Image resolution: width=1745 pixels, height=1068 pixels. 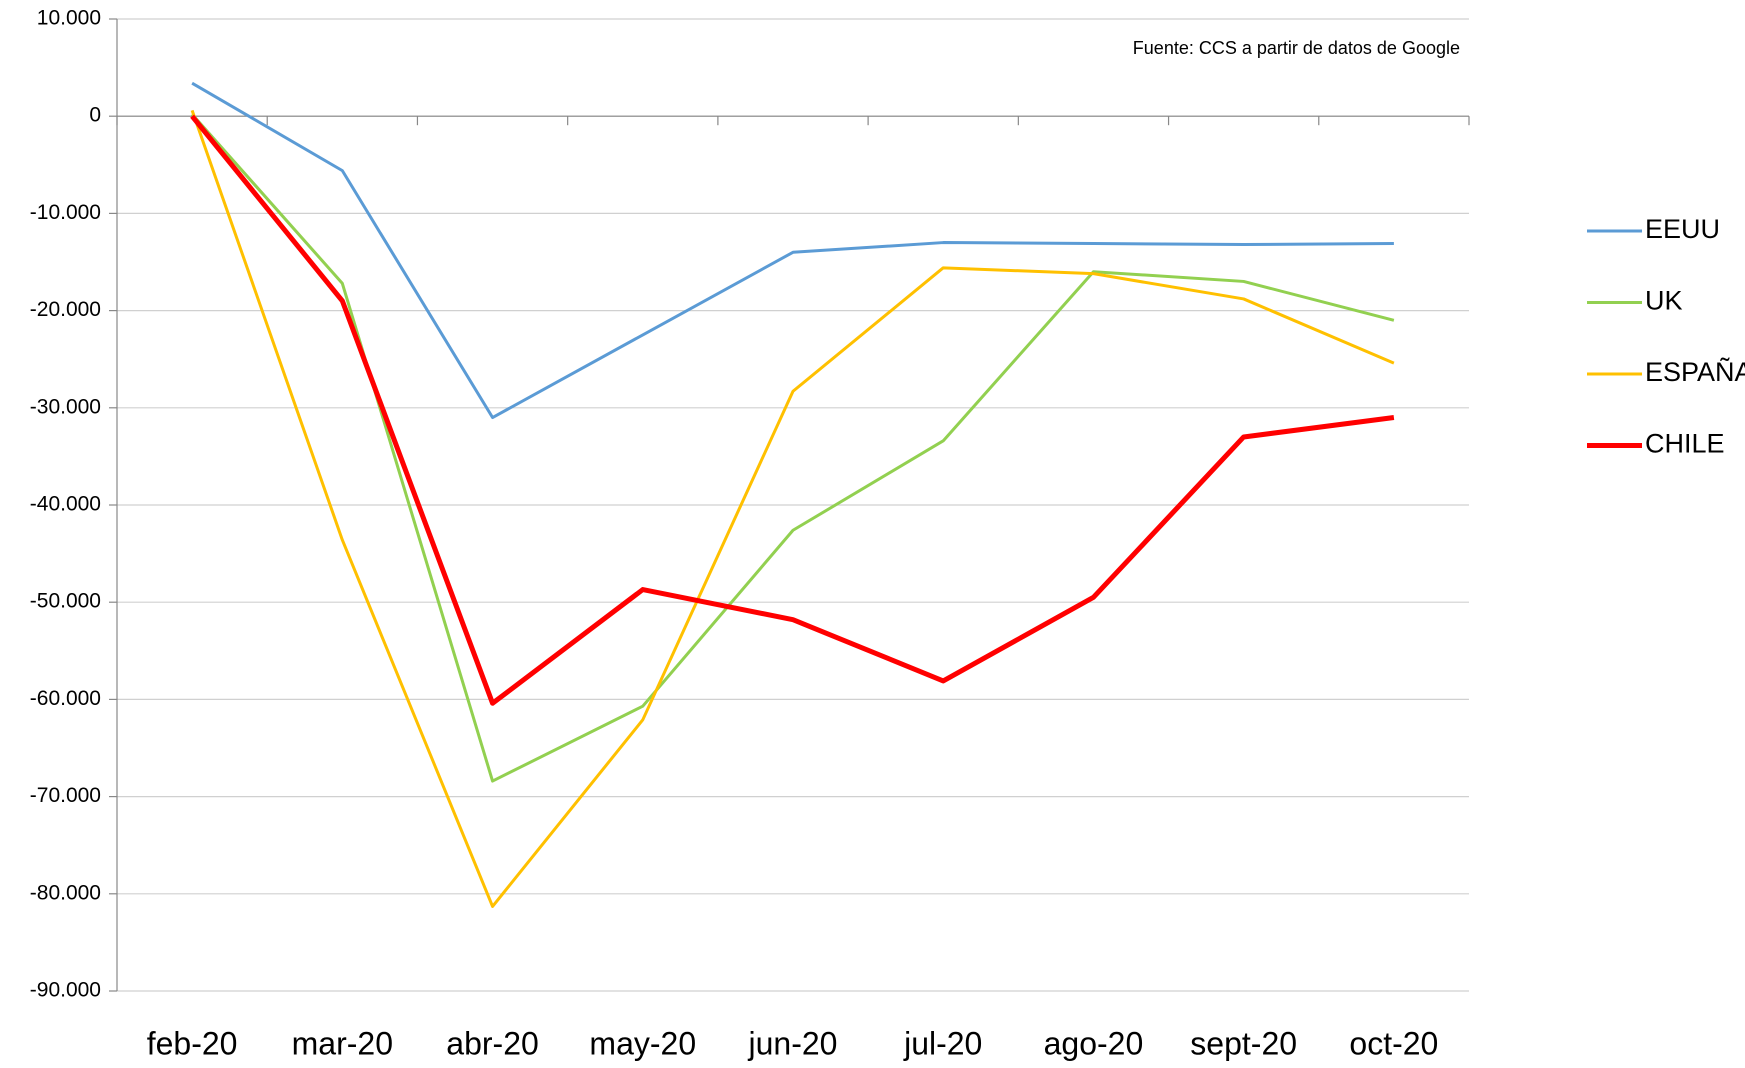 What do you see at coordinates (95, 115) in the screenshot?
I see `y-tick-label: 0` at bounding box center [95, 115].